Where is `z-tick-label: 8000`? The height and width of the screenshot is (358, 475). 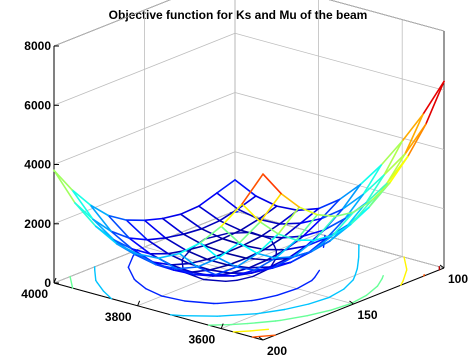
z-tick-label: 8000 is located at coordinates (37, 46).